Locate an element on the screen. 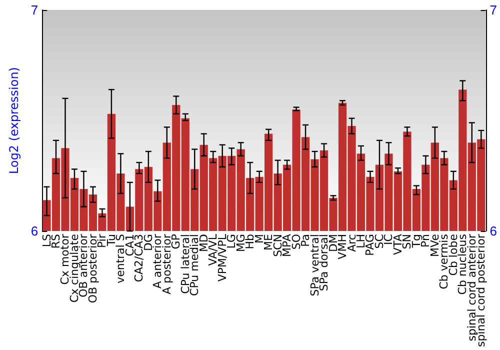  x-tick-label: spinal cord posterior is located at coordinates (481, 291).